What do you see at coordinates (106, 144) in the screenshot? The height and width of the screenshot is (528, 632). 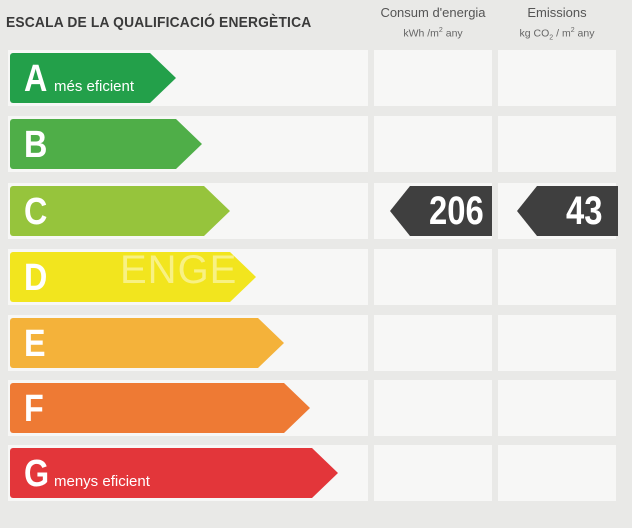 I see `class-arrow-b: B` at bounding box center [106, 144].